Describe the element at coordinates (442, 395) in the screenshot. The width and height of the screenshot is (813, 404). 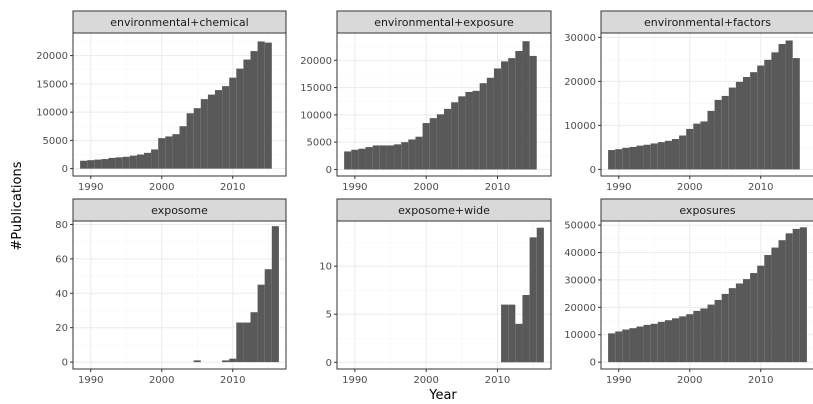
I see `x-axis-title: Year` at that location.